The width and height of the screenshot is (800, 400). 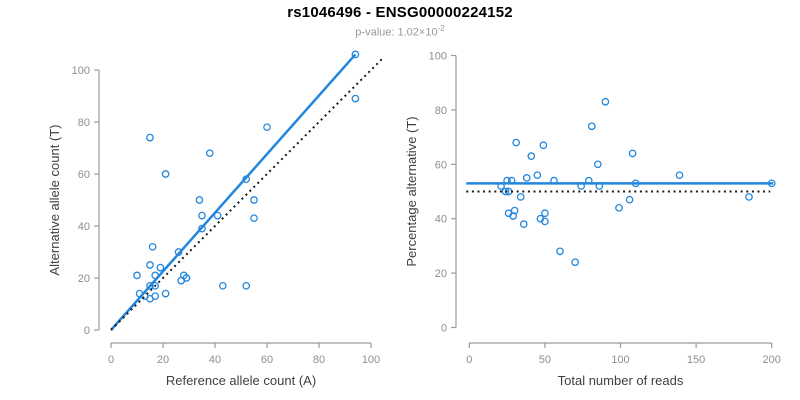 What do you see at coordinates (621, 380) in the screenshot?
I see `x-axis-title: Total number of reads` at bounding box center [621, 380].